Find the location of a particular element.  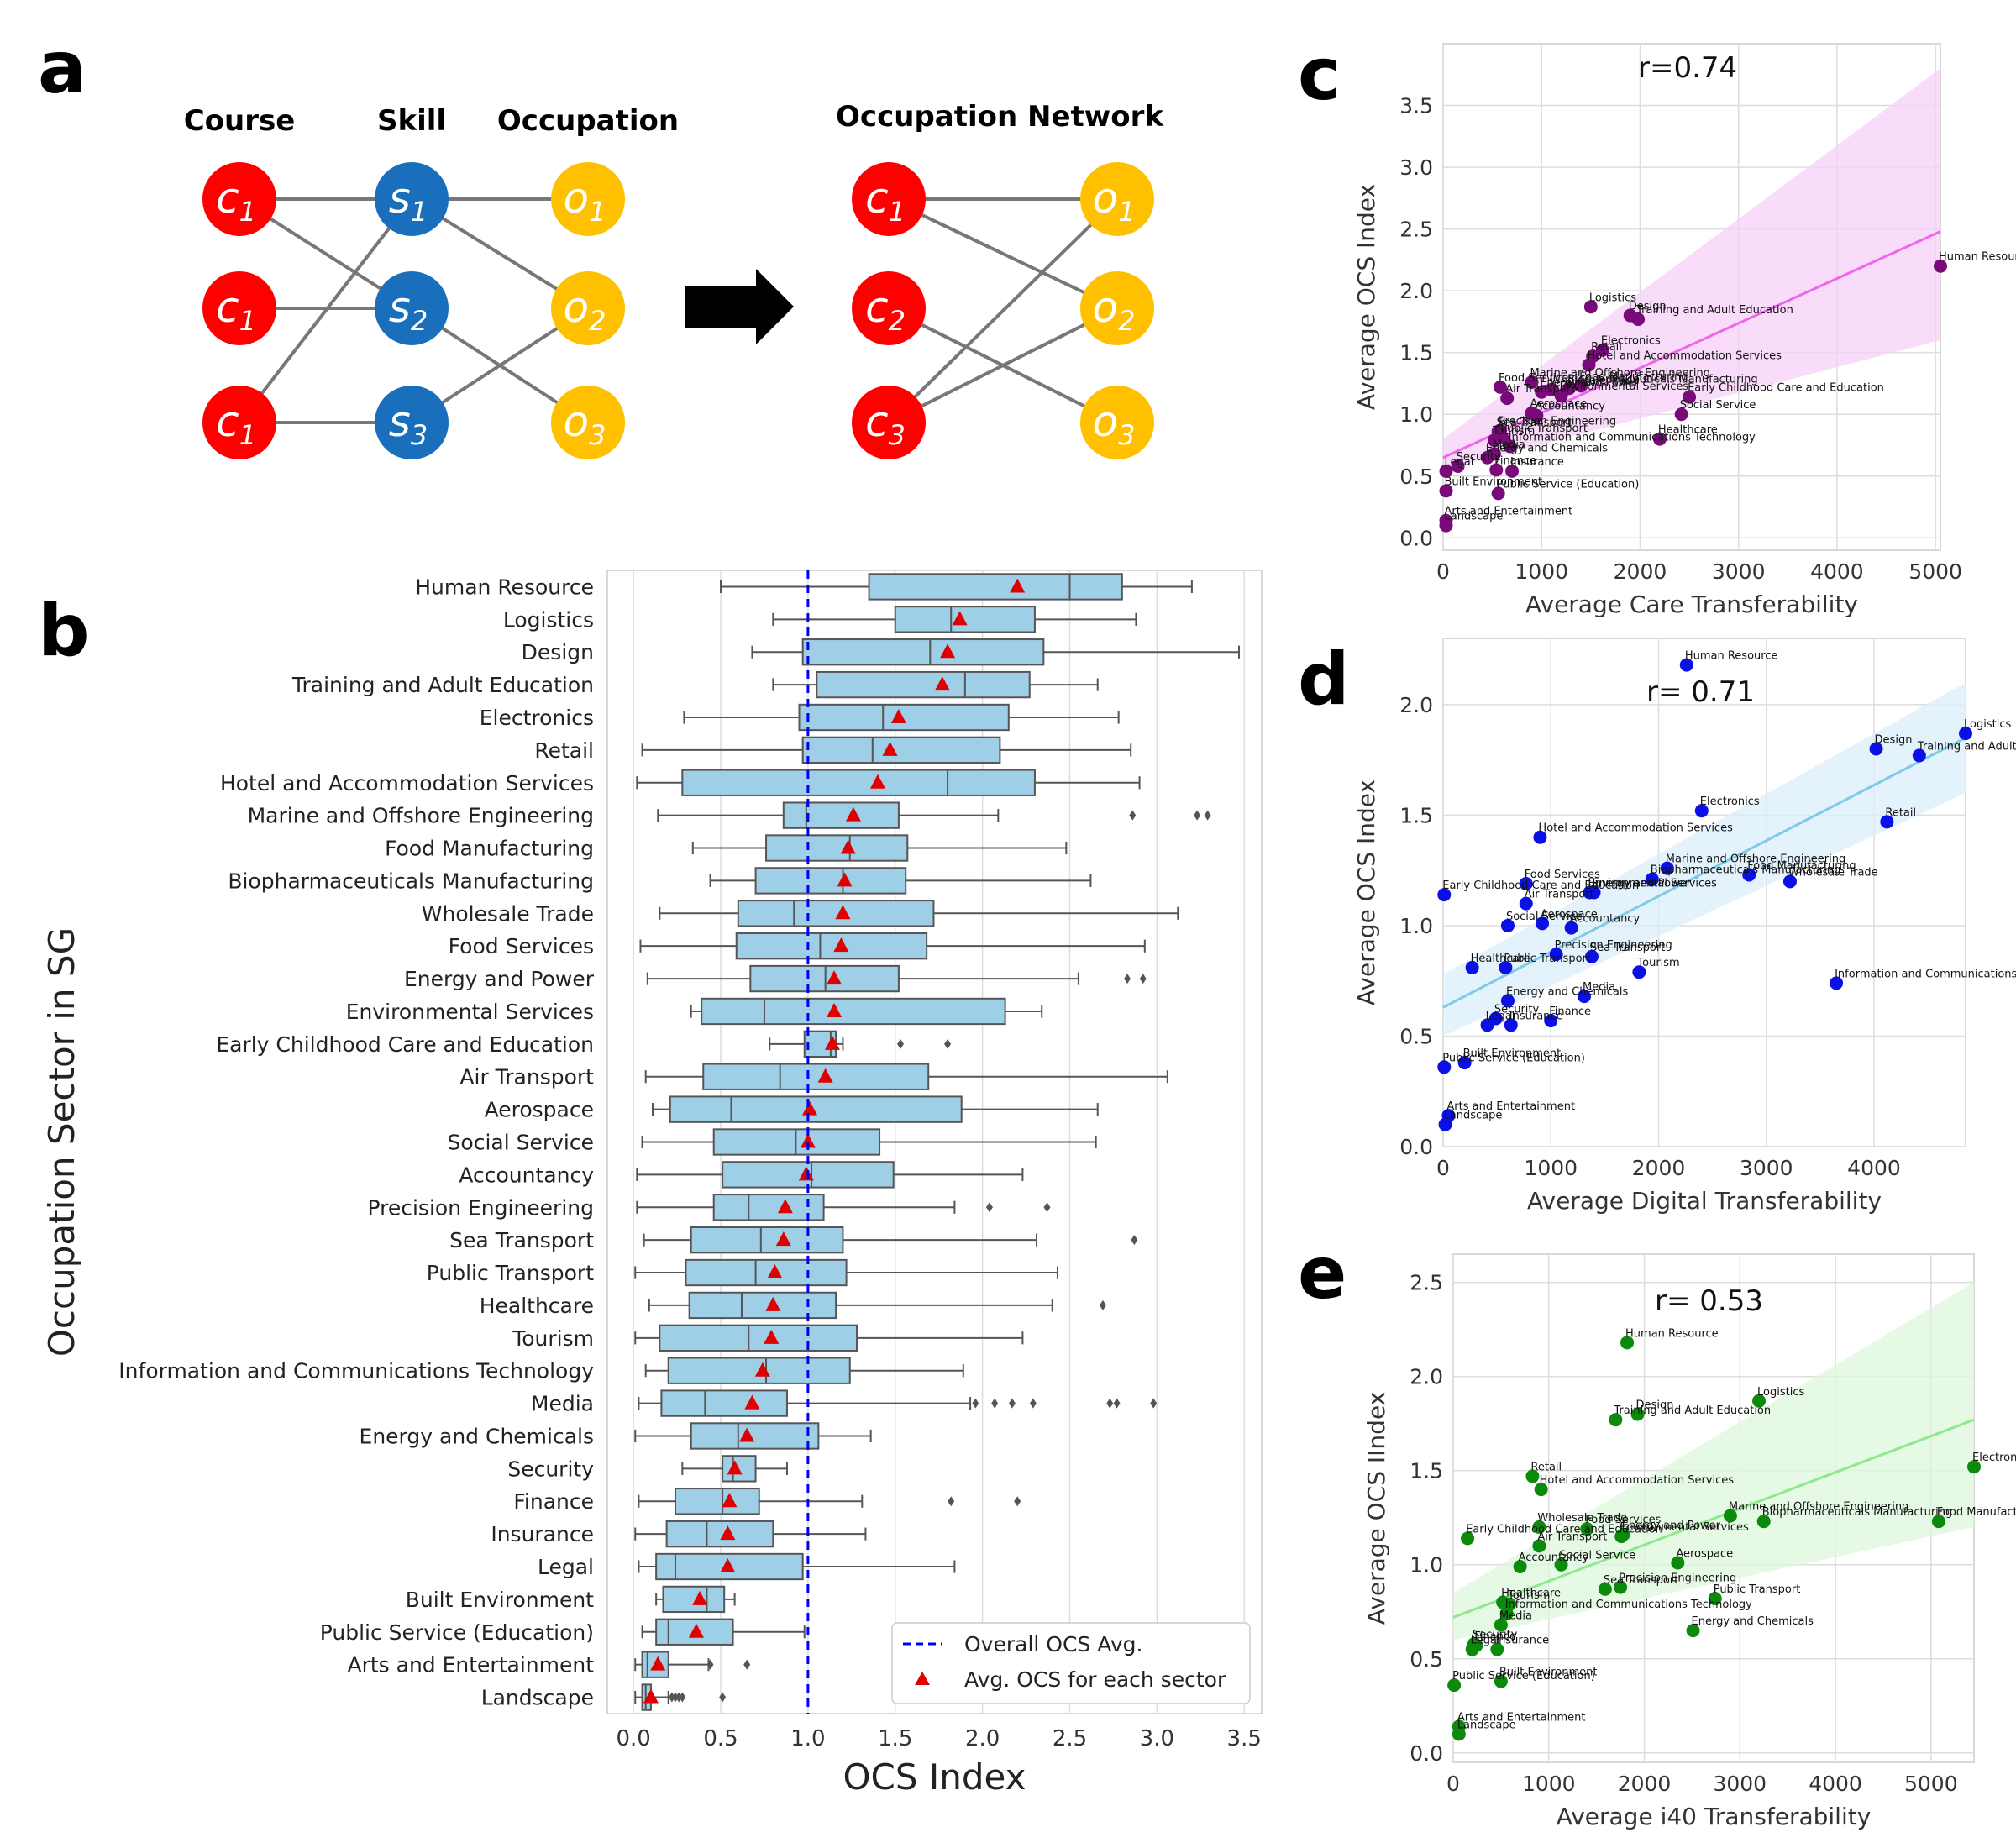

scatter-d-point-label: Precision Engineering is located at coordinates (1613, 945).